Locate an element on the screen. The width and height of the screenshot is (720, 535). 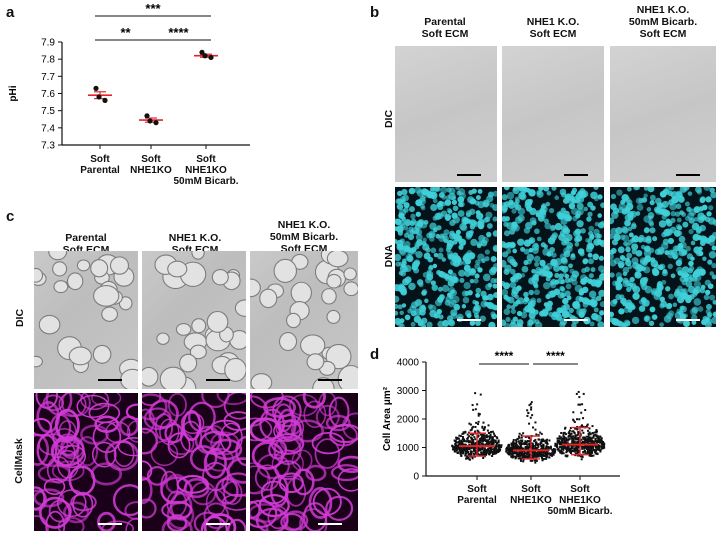
c-row-label-cellmask: CellMask is located at coordinates (19, 461).